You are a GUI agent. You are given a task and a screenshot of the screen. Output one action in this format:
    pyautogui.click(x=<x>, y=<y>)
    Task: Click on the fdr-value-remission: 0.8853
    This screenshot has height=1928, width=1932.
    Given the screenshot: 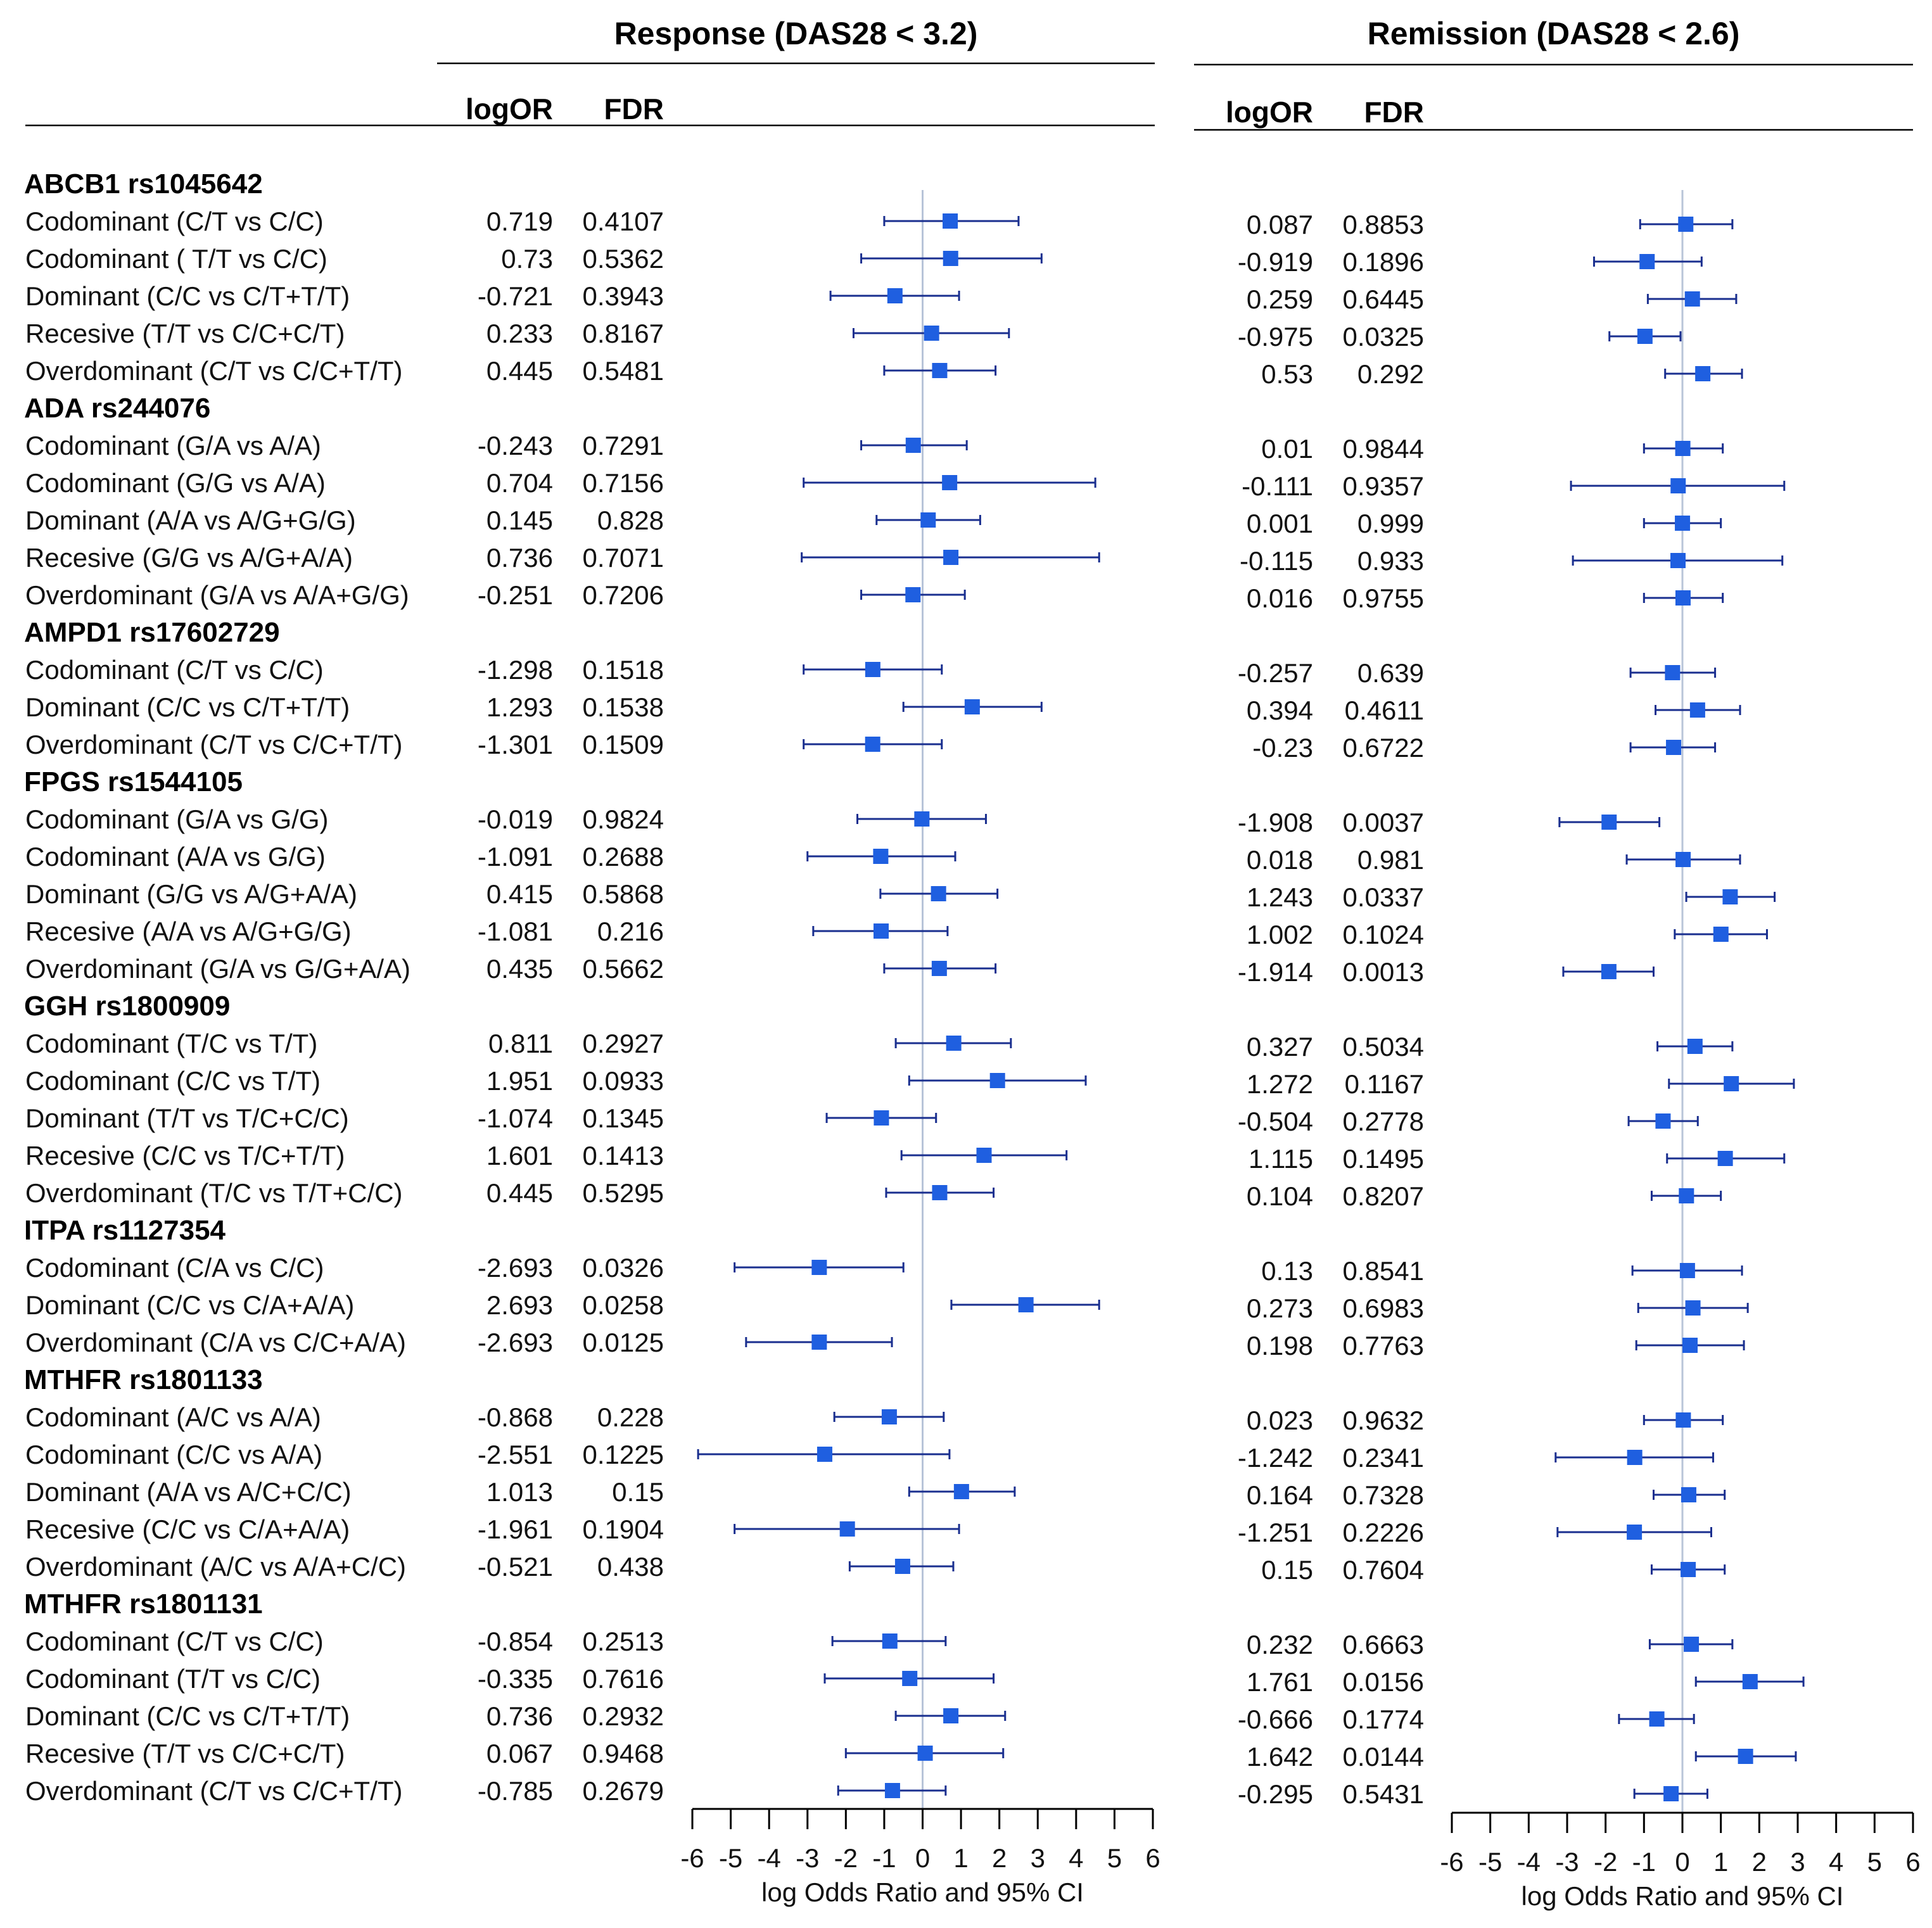 What is the action you would take?
    pyautogui.click(x=1383, y=224)
    